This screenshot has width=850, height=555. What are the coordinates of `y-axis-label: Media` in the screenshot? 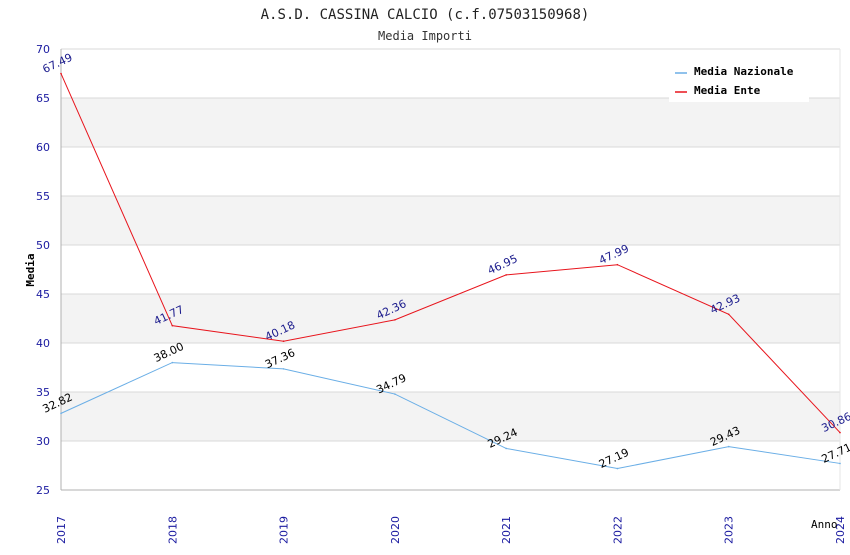 It's located at (30, 269).